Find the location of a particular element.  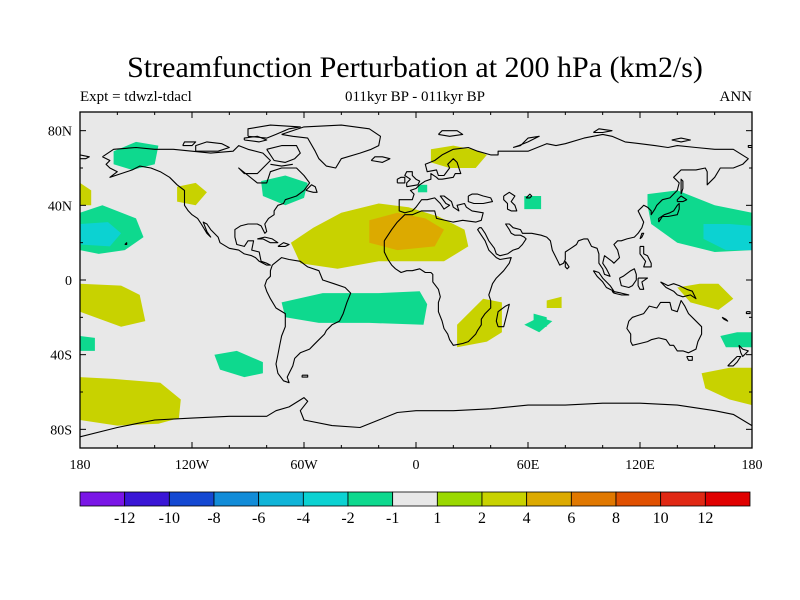

x-tick-label: 0 is located at coordinates (416, 465).